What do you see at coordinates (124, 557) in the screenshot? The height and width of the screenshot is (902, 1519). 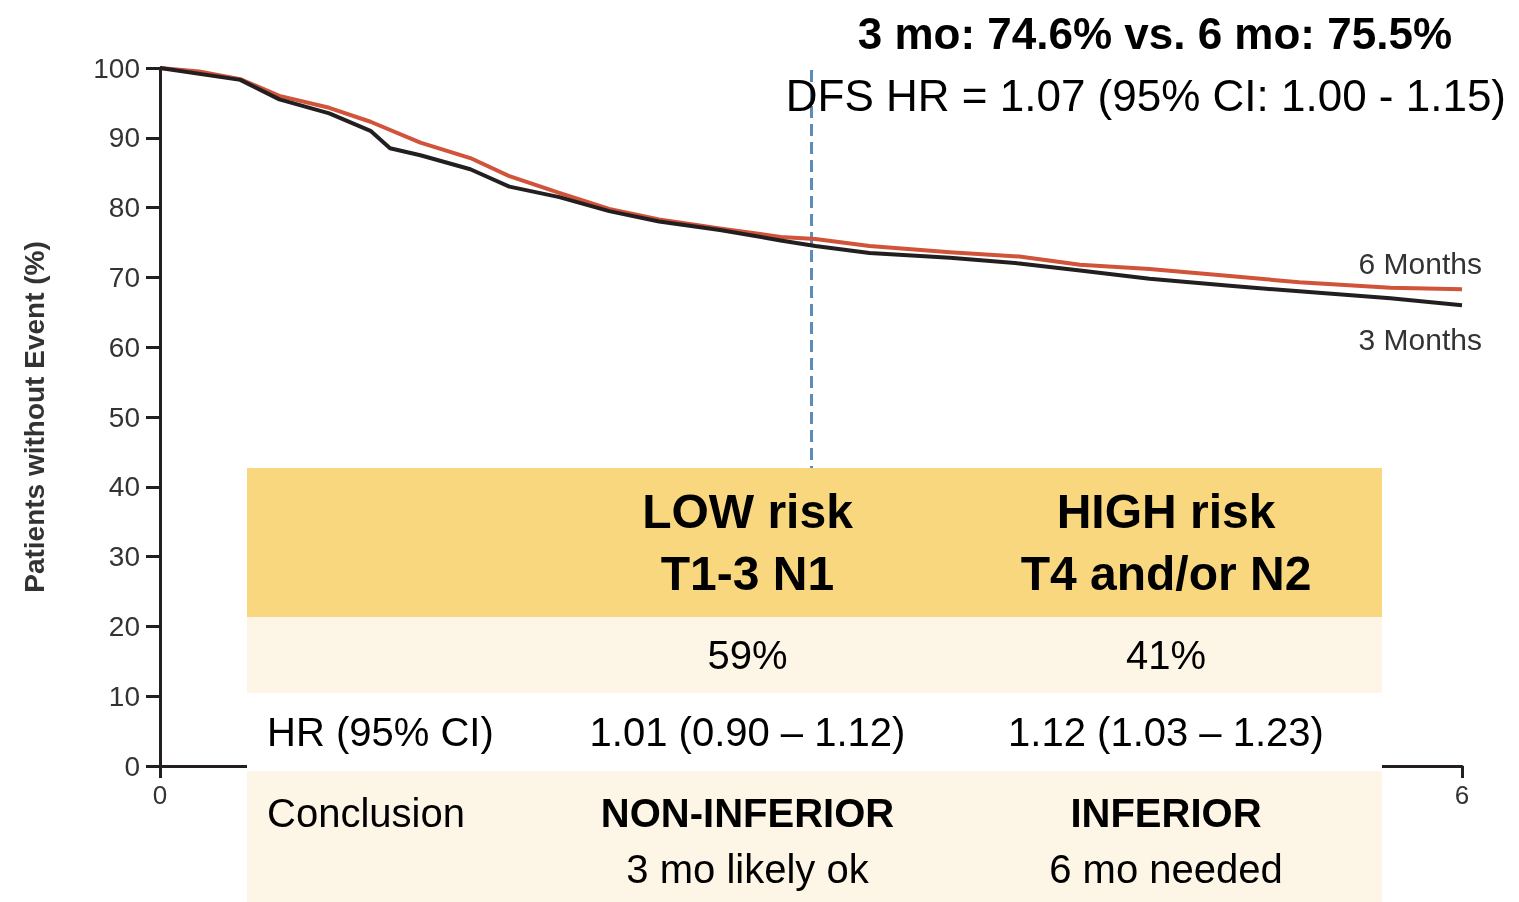 I see `y-tick-label: 30` at bounding box center [124, 557].